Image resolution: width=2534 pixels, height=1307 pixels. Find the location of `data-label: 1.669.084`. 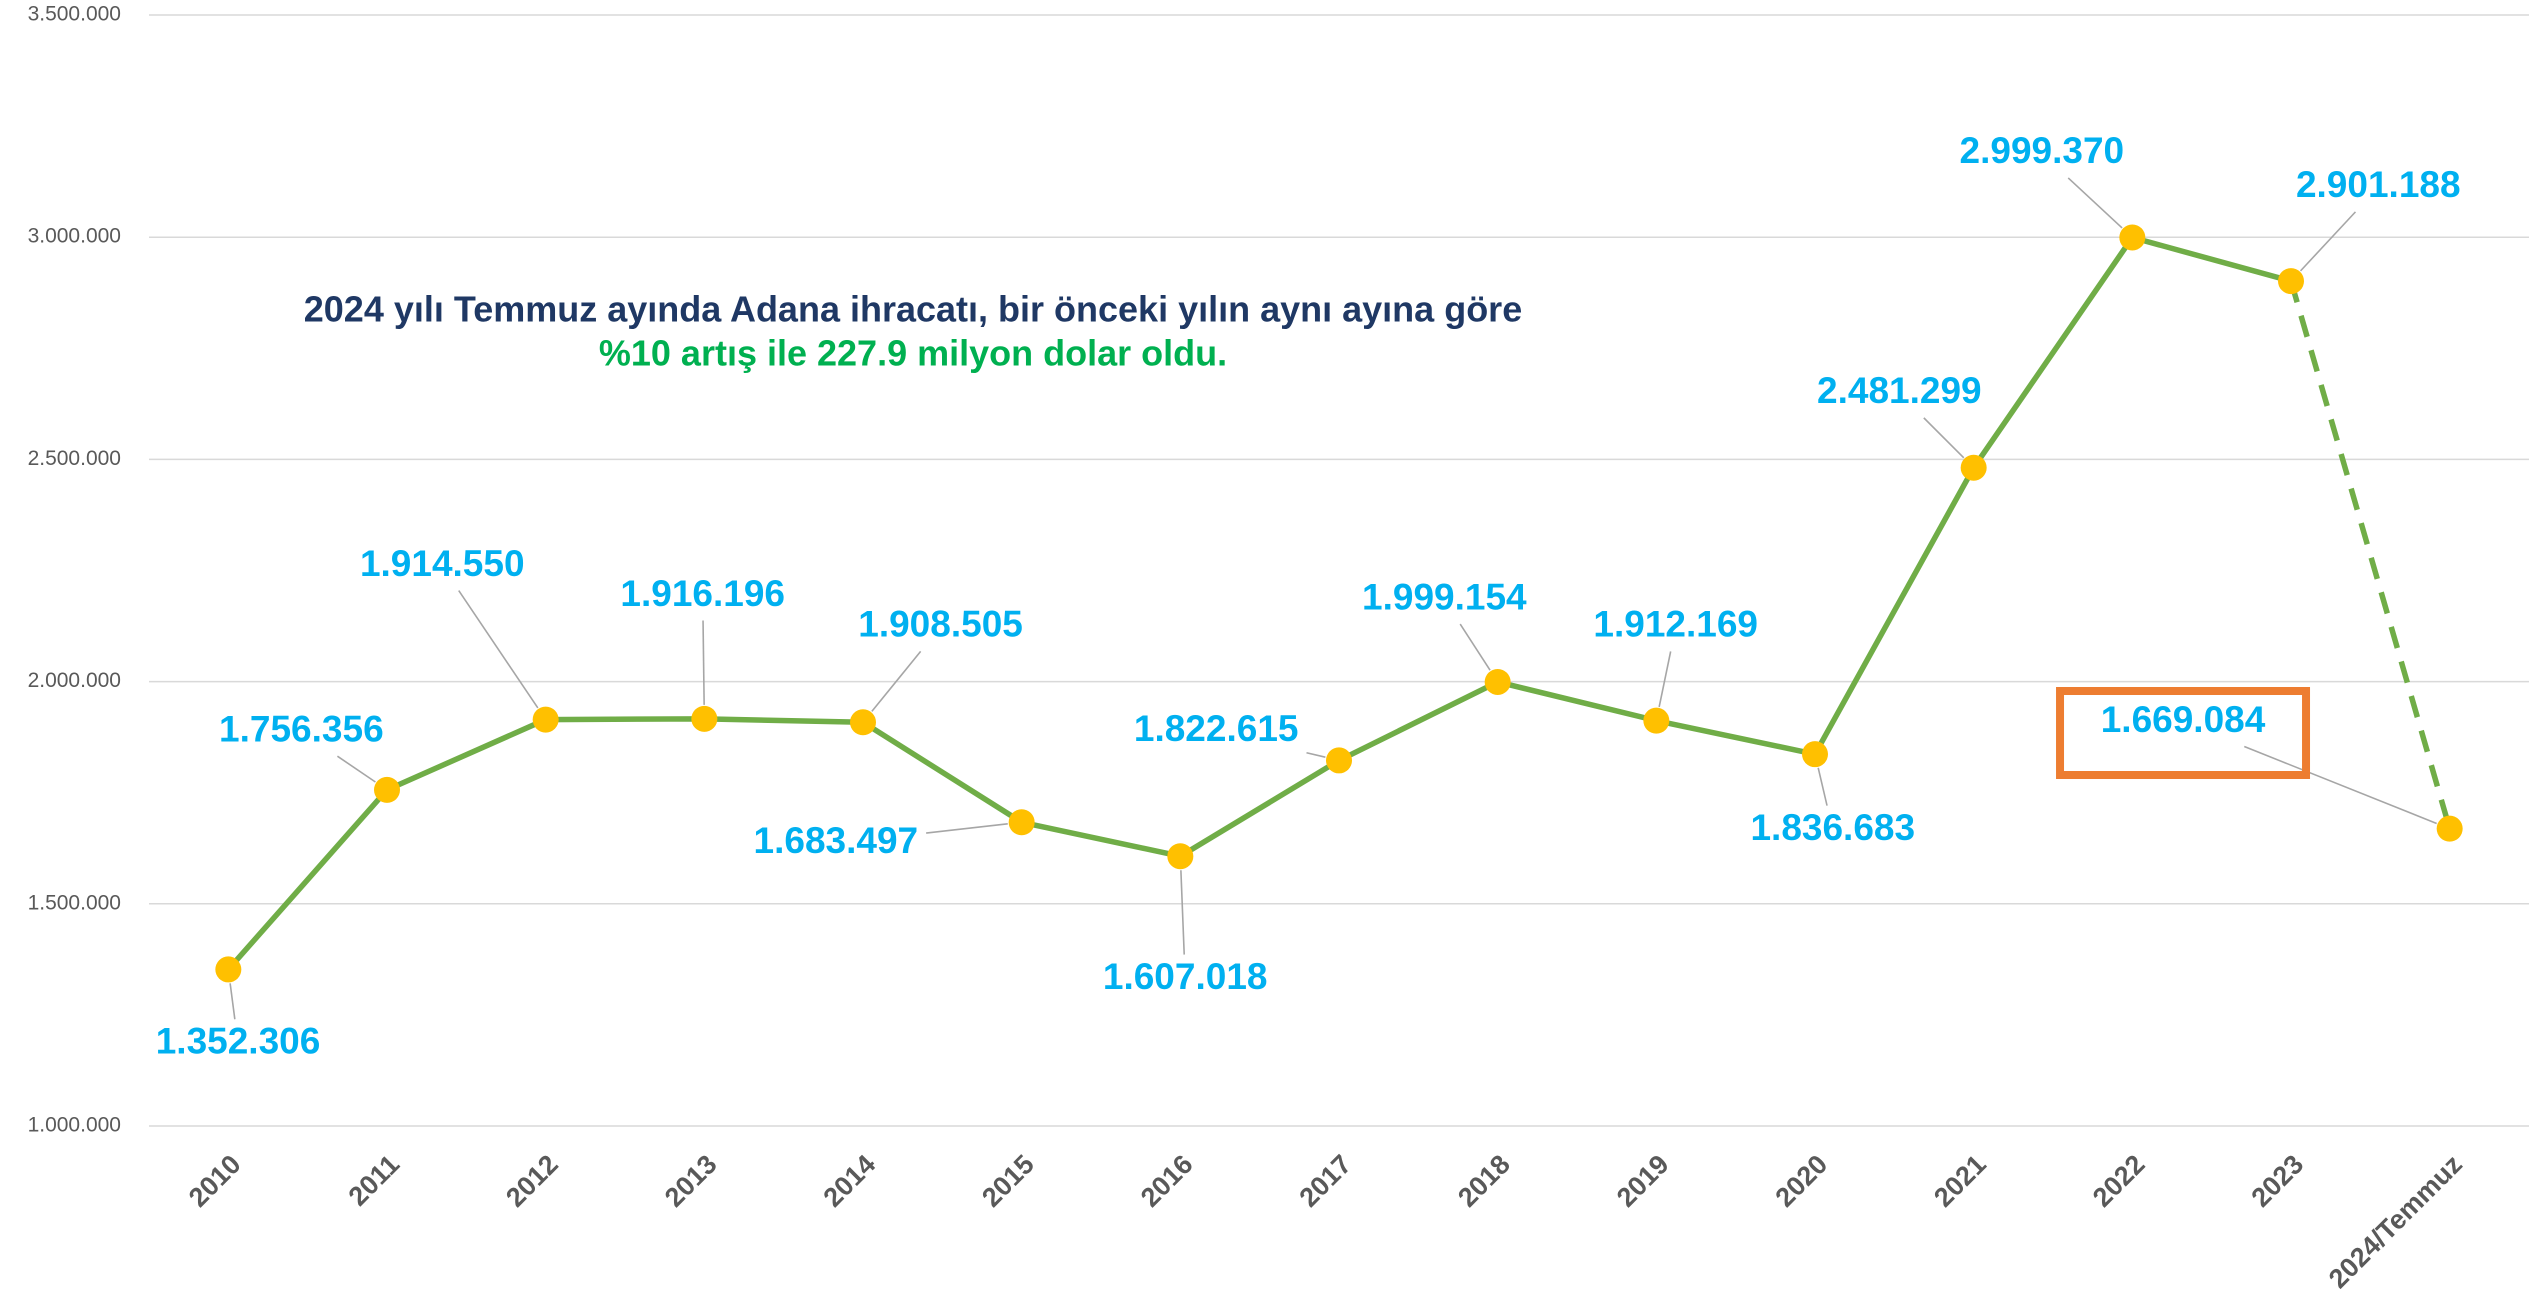

data-label: 1.669.084 is located at coordinates (2183, 719).